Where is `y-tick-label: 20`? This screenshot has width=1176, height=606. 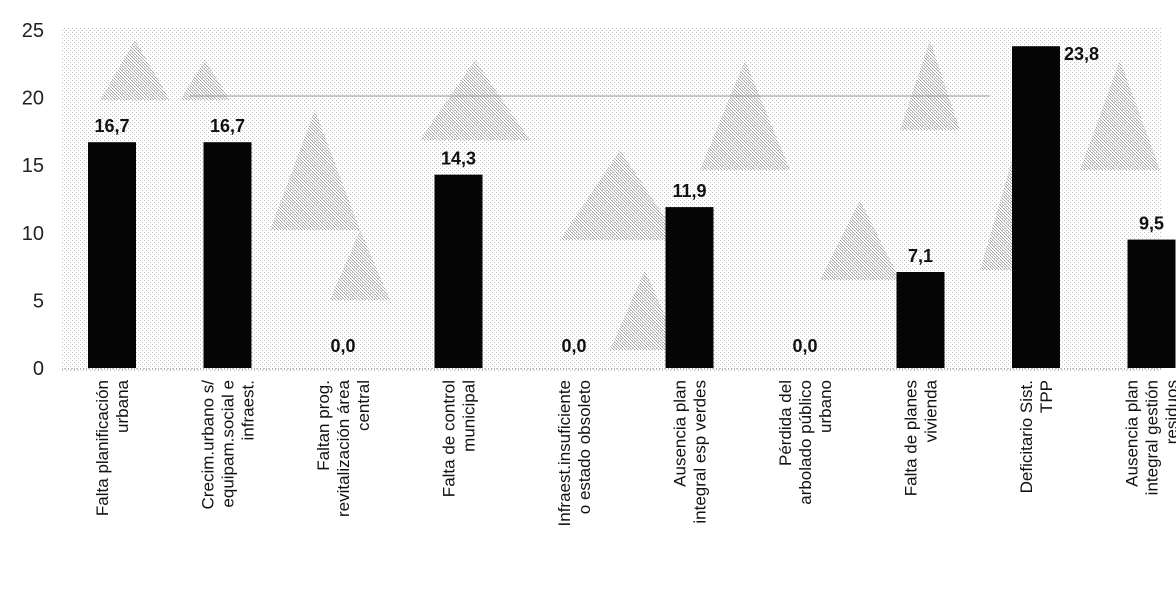 y-tick-label: 20 is located at coordinates (33, 99).